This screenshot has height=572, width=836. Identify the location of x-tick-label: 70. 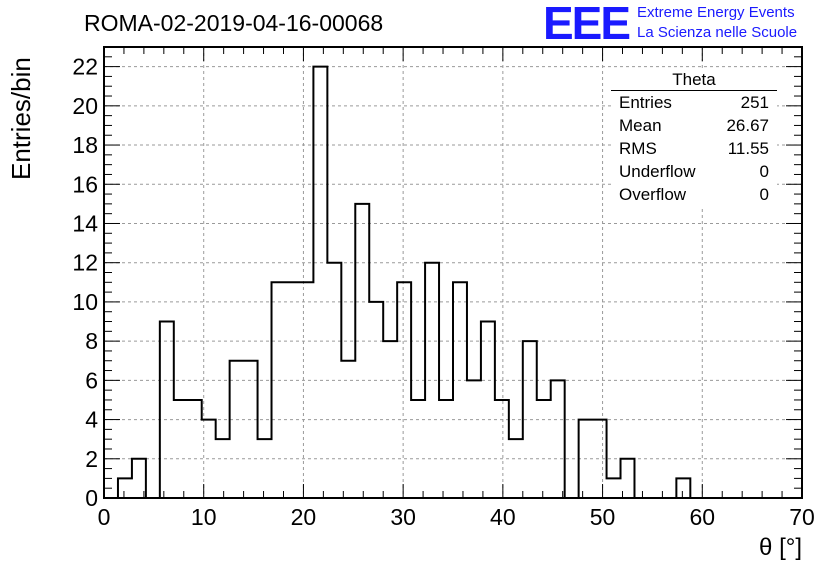
(802, 517).